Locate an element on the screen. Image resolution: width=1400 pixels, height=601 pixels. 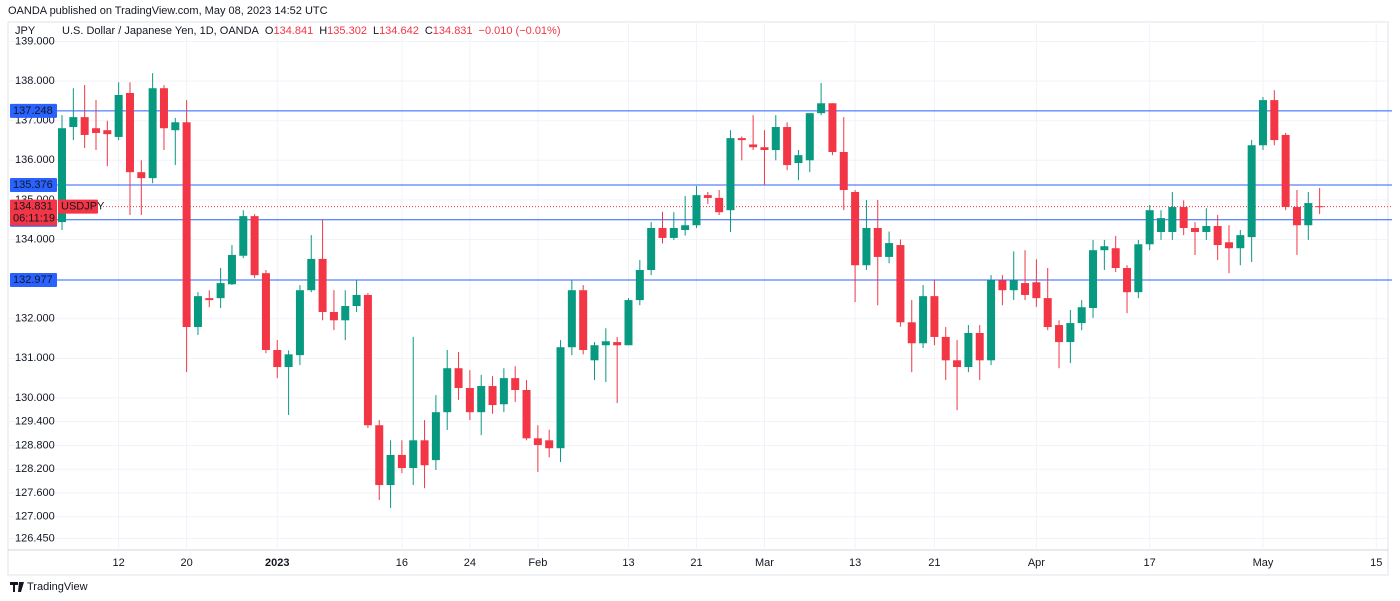
x-tick-label: 15 is located at coordinates (1376, 563).